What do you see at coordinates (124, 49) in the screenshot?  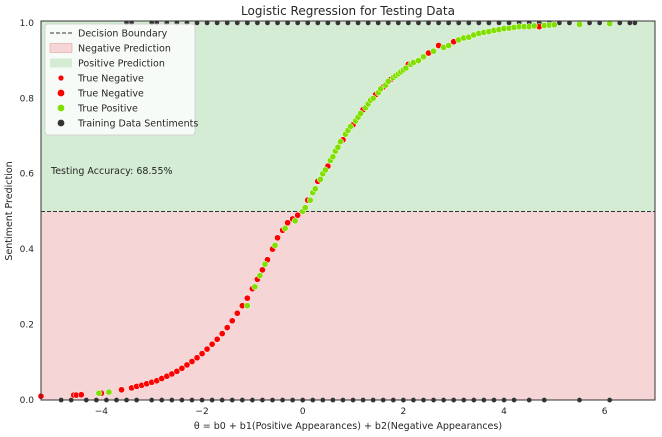 I see `legend-entry-label: Negative Prediction` at bounding box center [124, 49].